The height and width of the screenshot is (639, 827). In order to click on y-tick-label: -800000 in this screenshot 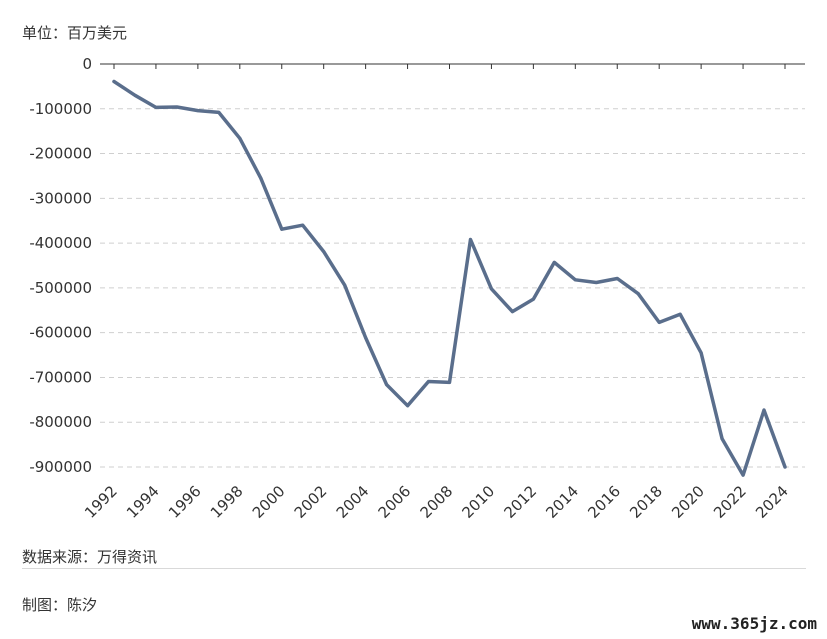, I will do `click(60, 422)`.